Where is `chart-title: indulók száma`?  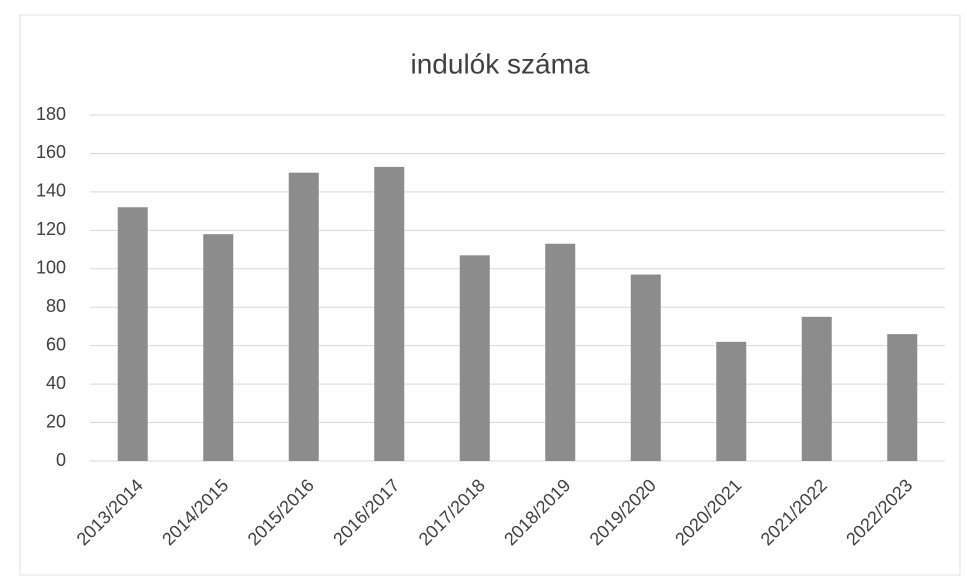
chart-title: indulók száma is located at coordinates (500, 63).